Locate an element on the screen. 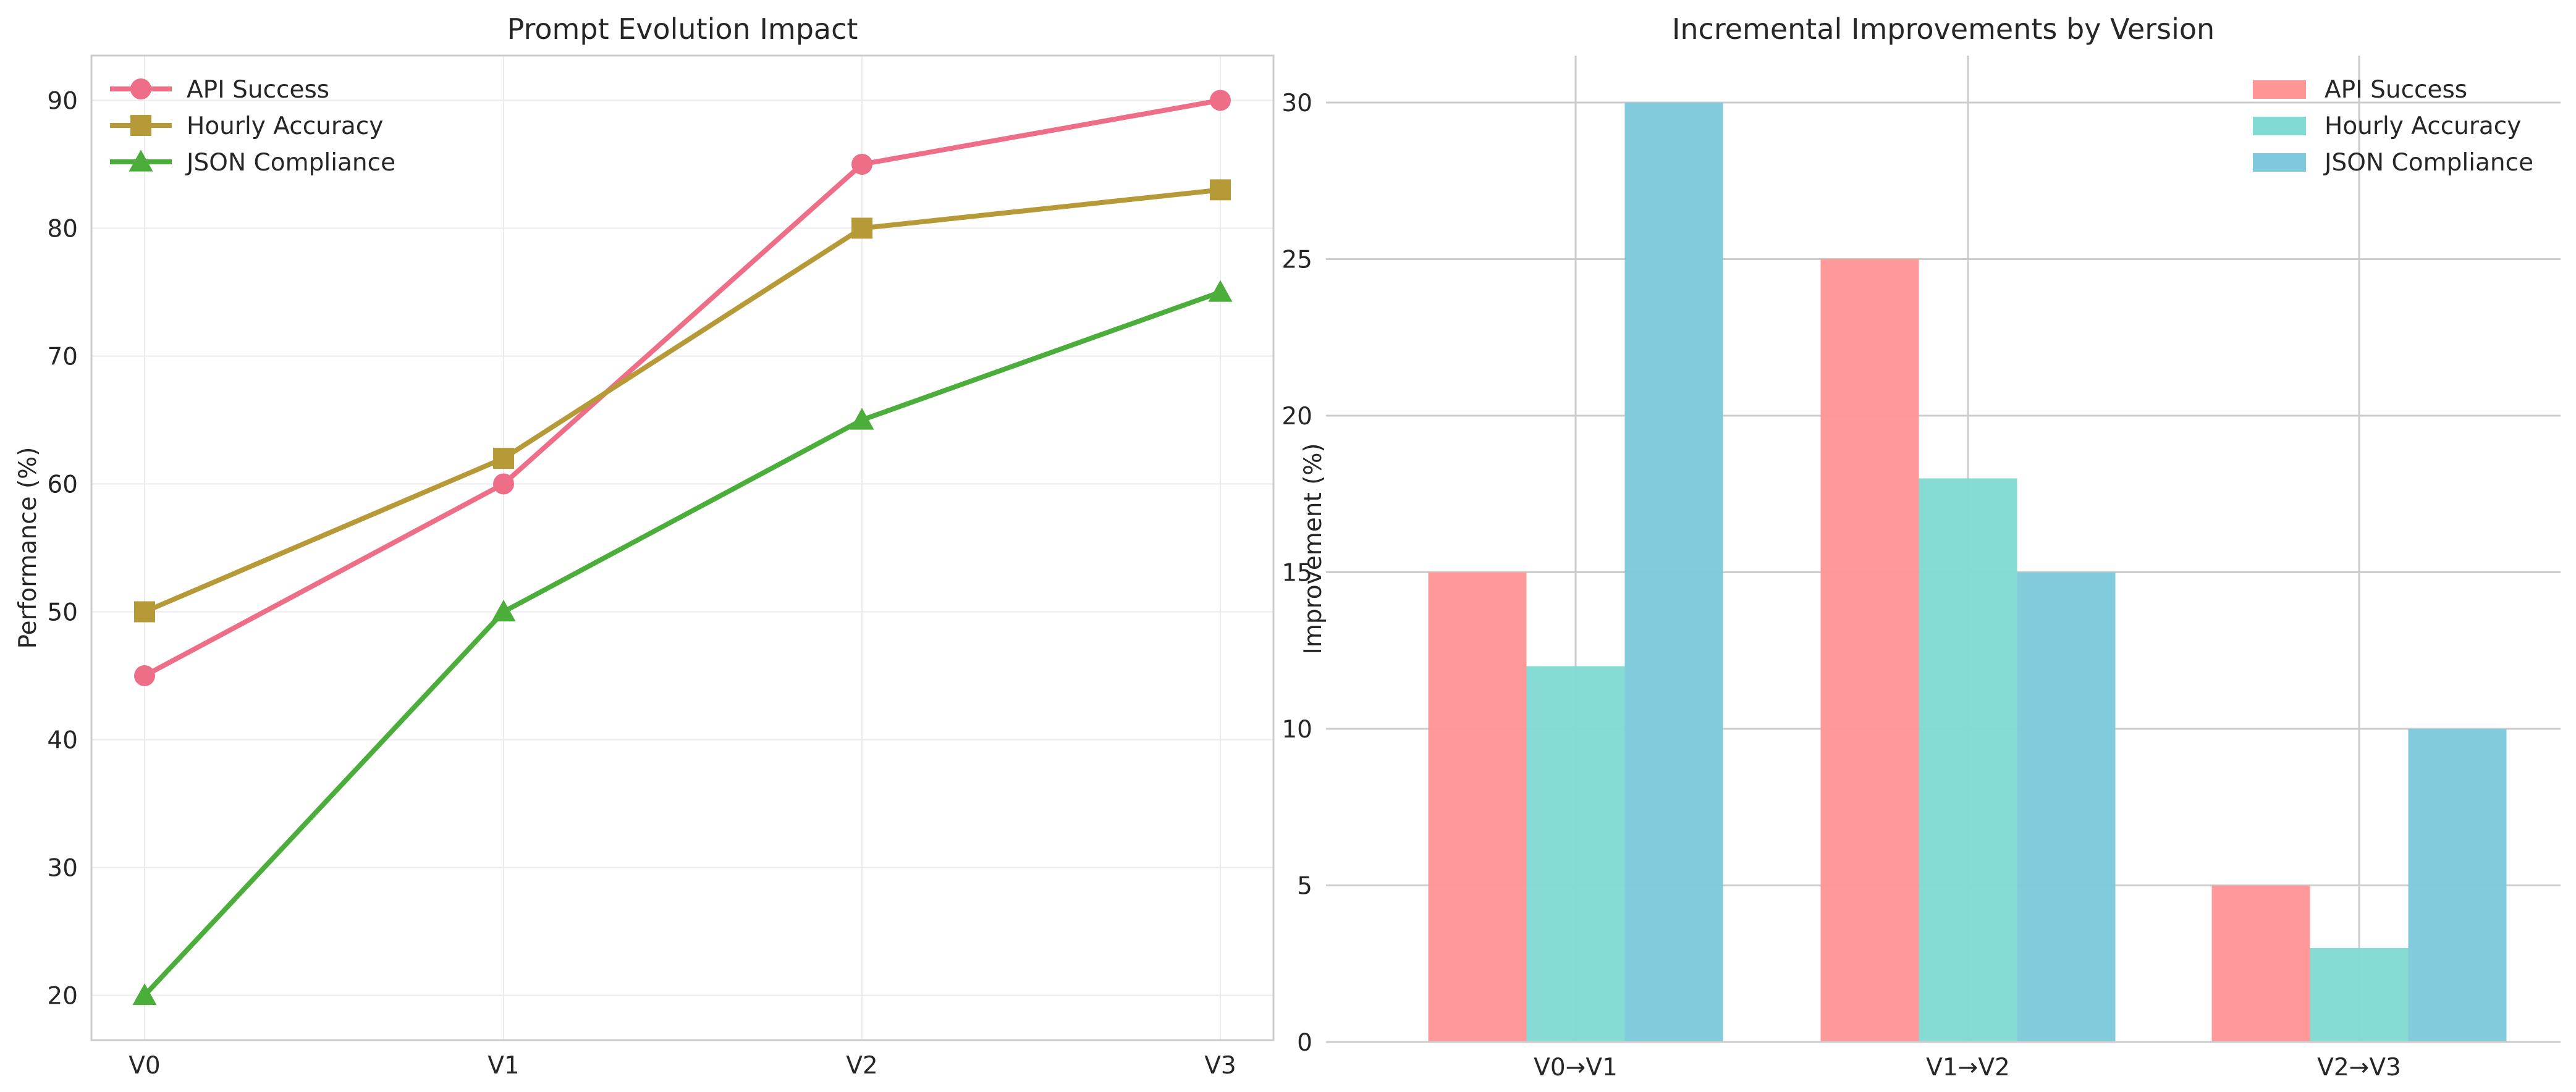 This screenshot has height=1092, width=2576. chart-title: Prompt Evolution Impact is located at coordinates (682, 29).